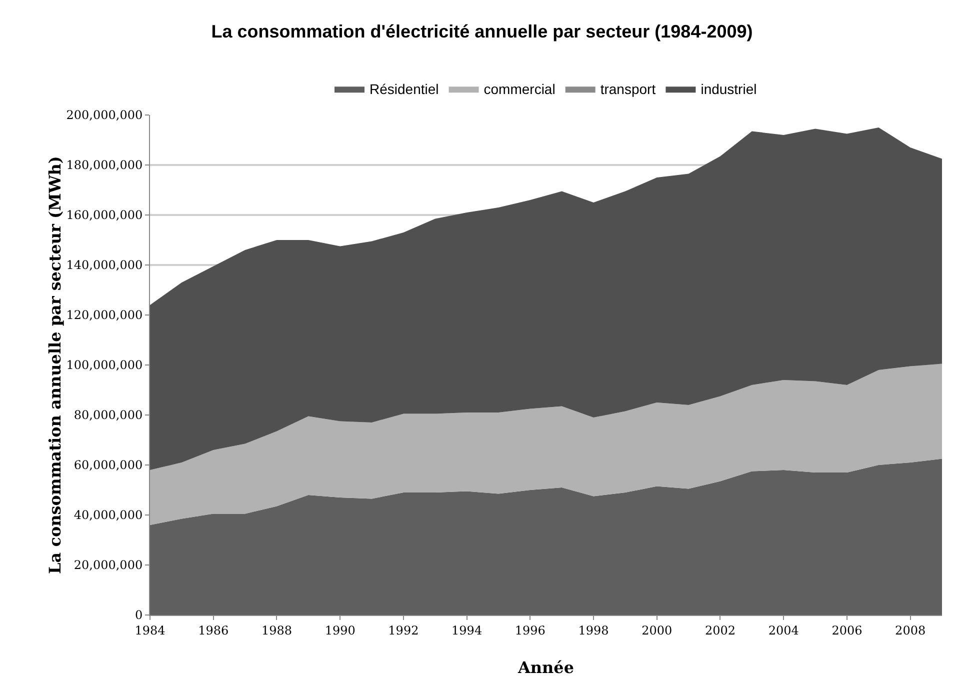 The height and width of the screenshot is (690, 964). What do you see at coordinates (530, 630) in the screenshot?
I see `x-tick-label: 1996` at bounding box center [530, 630].